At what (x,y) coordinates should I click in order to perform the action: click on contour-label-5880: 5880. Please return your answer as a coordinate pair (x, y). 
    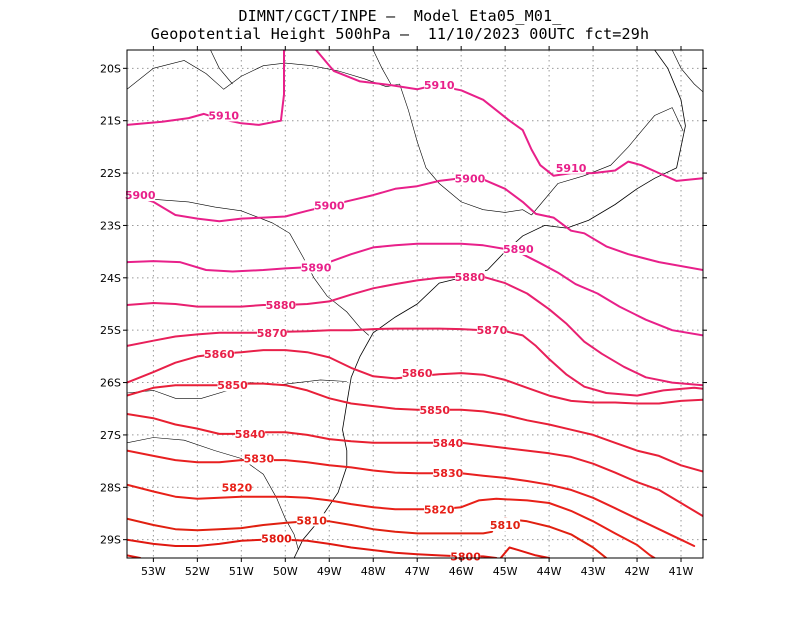
    Looking at the image, I should click on (281, 305).